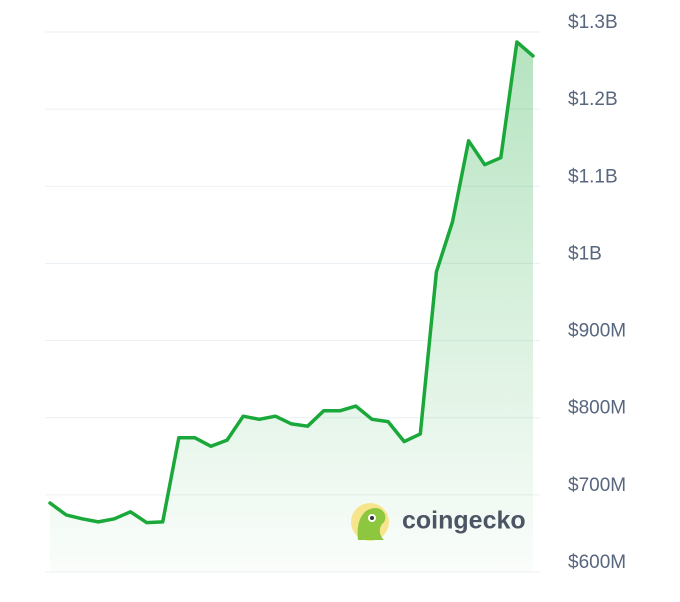 Image resolution: width=680 pixels, height=602 pixels. Describe the element at coordinates (597, 408) in the screenshot. I see `y-tick-label: $800M` at that location.